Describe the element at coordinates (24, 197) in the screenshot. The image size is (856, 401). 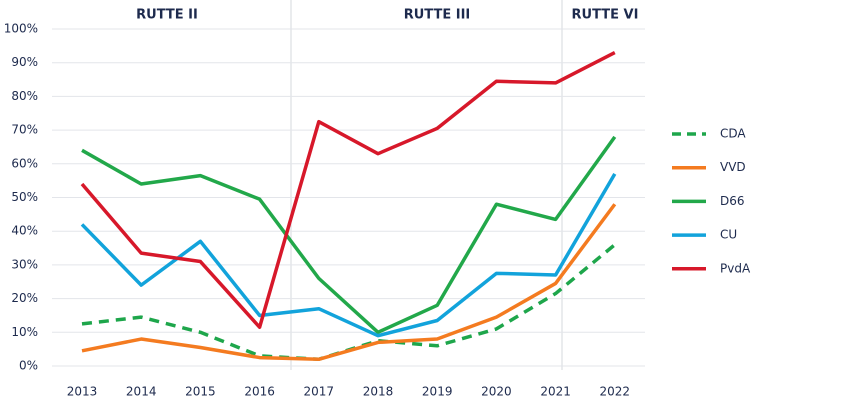
I see `y-tick-label: 50%` at that location.